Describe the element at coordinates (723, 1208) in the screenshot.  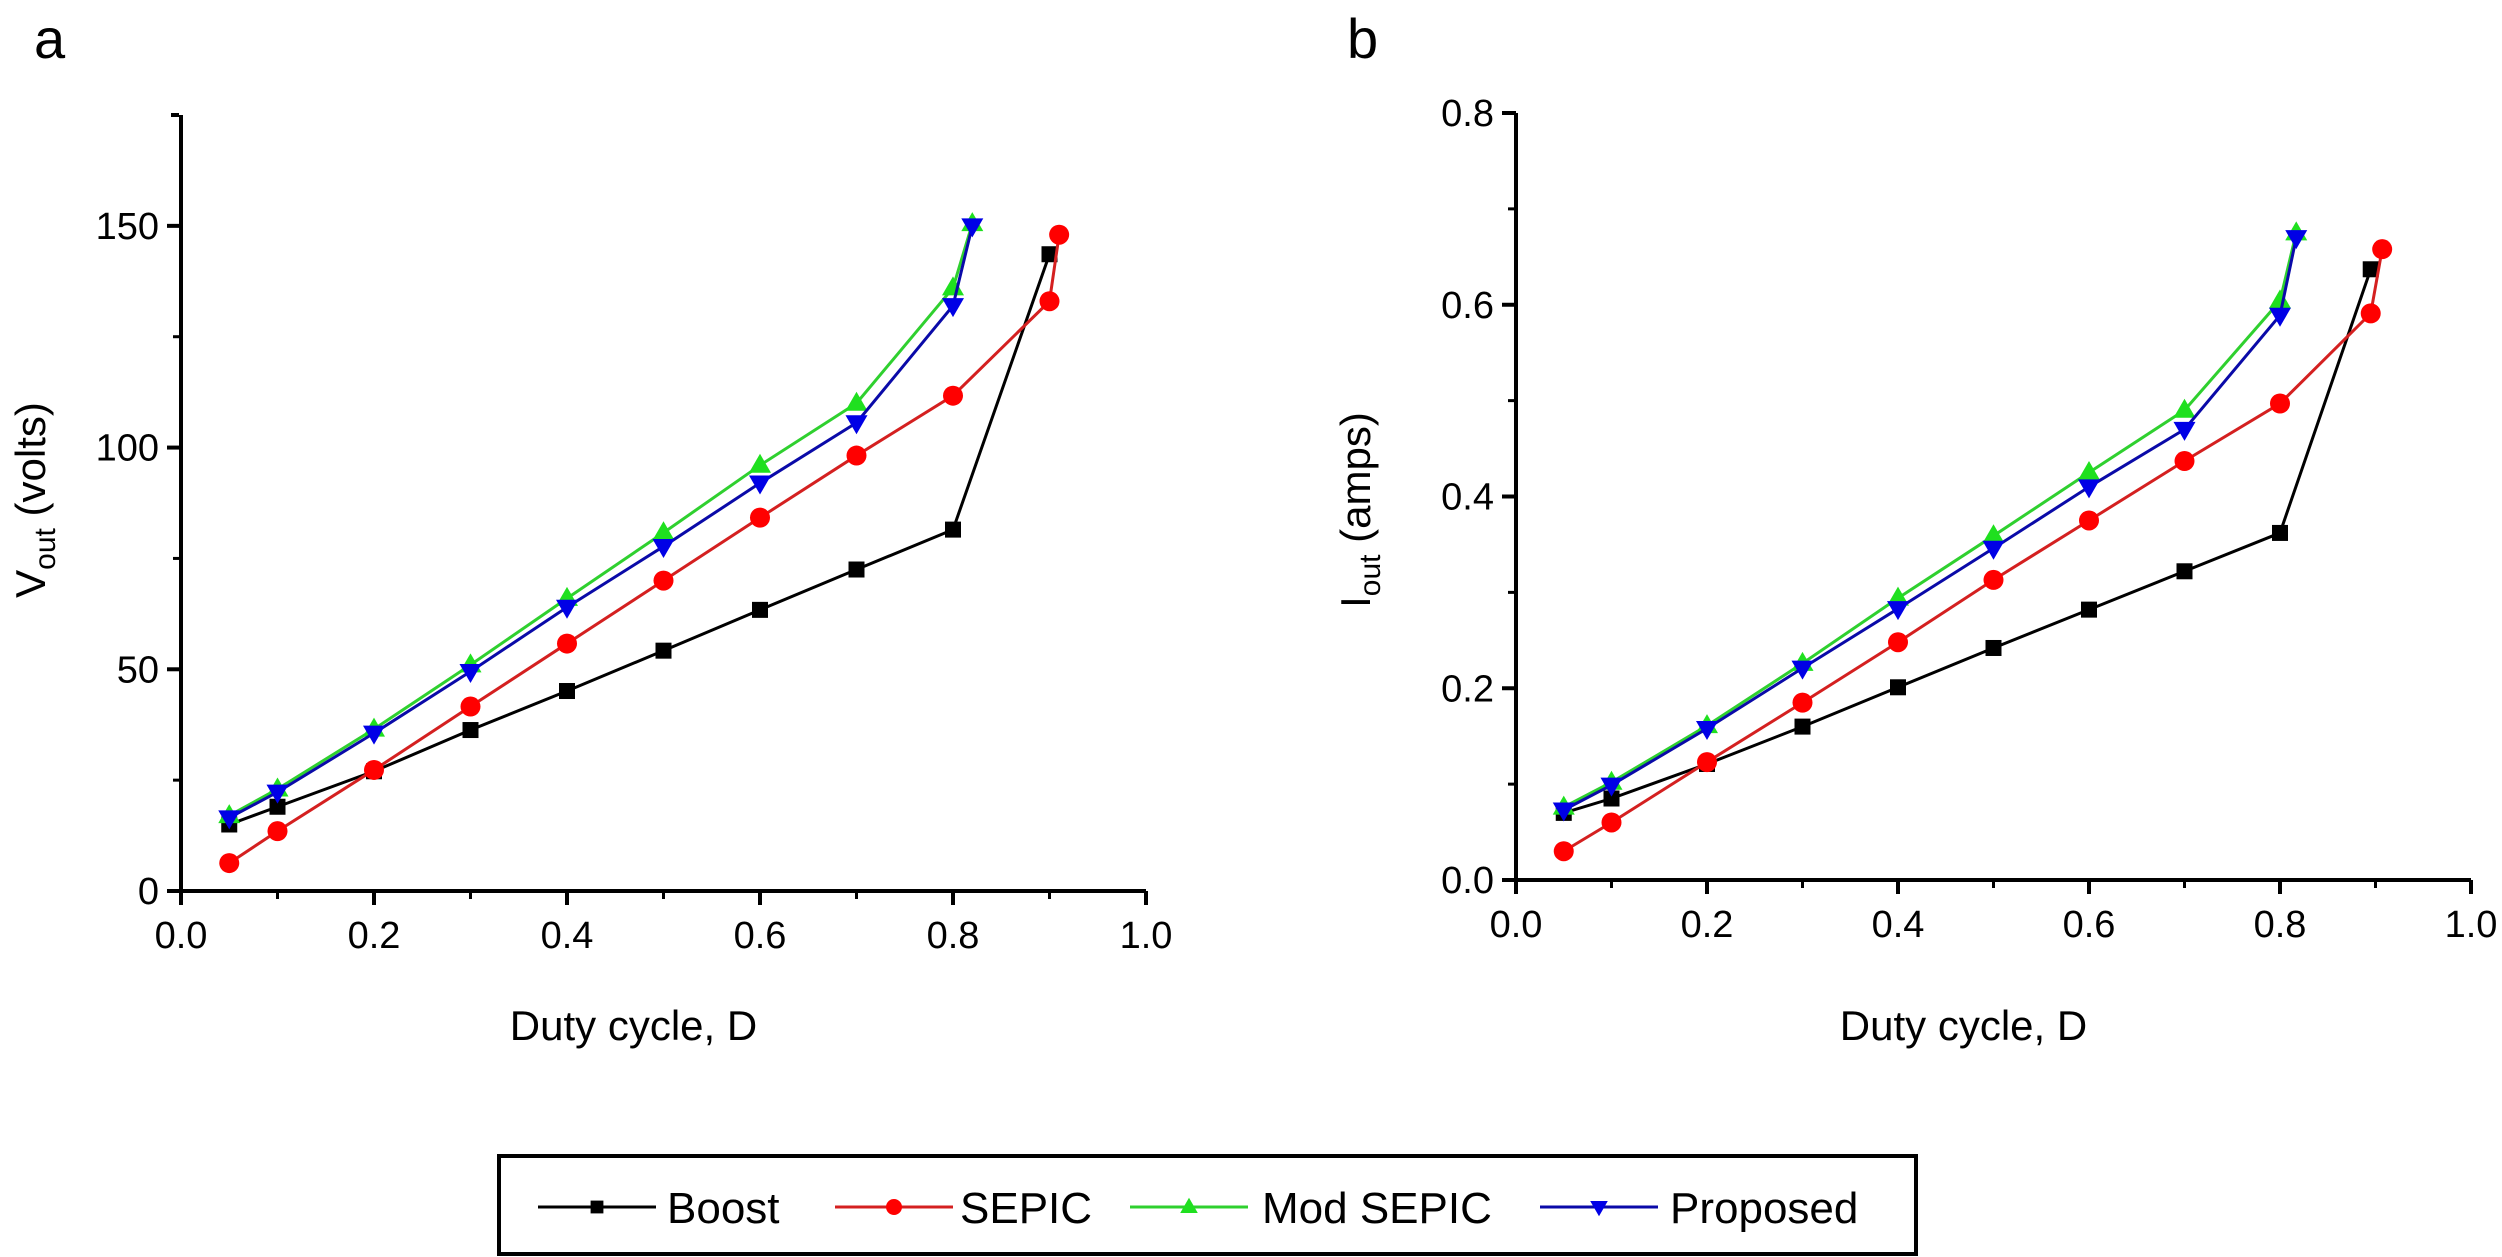
I see `legend-label: Boost` at that location.